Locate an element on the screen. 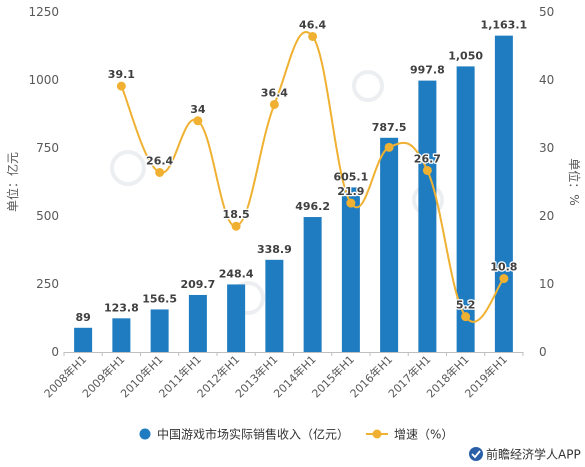 The height and width of the screenshot is (467, 585). y-right-tick-label: 30 is located at coordinates (546, 148).